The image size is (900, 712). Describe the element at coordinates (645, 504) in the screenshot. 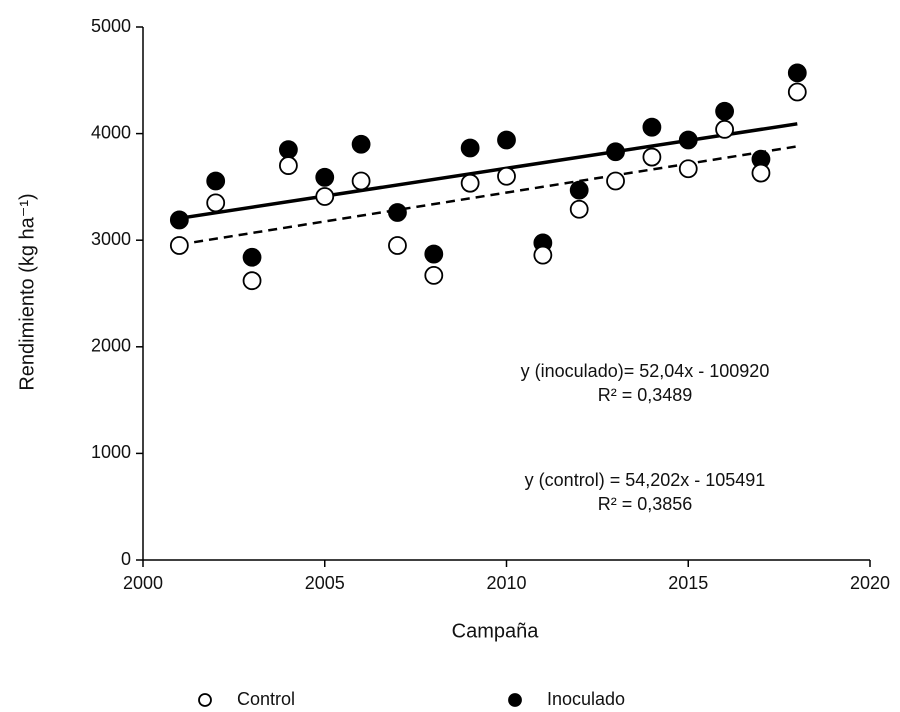

I see `annotation: R² = 0,3856` at that location.